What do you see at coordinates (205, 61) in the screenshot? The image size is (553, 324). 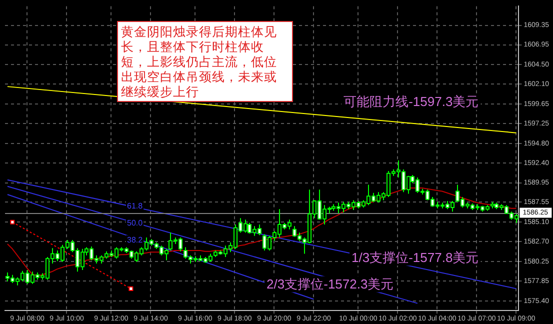 I see `annotation: 黄金阴阳烛录得后期柱体见长，且整体下行时柱体收短，上影线仍占主流，低位出现空白体吊颈线，未来或继续缓步上行` at bounding box center [205, 61].